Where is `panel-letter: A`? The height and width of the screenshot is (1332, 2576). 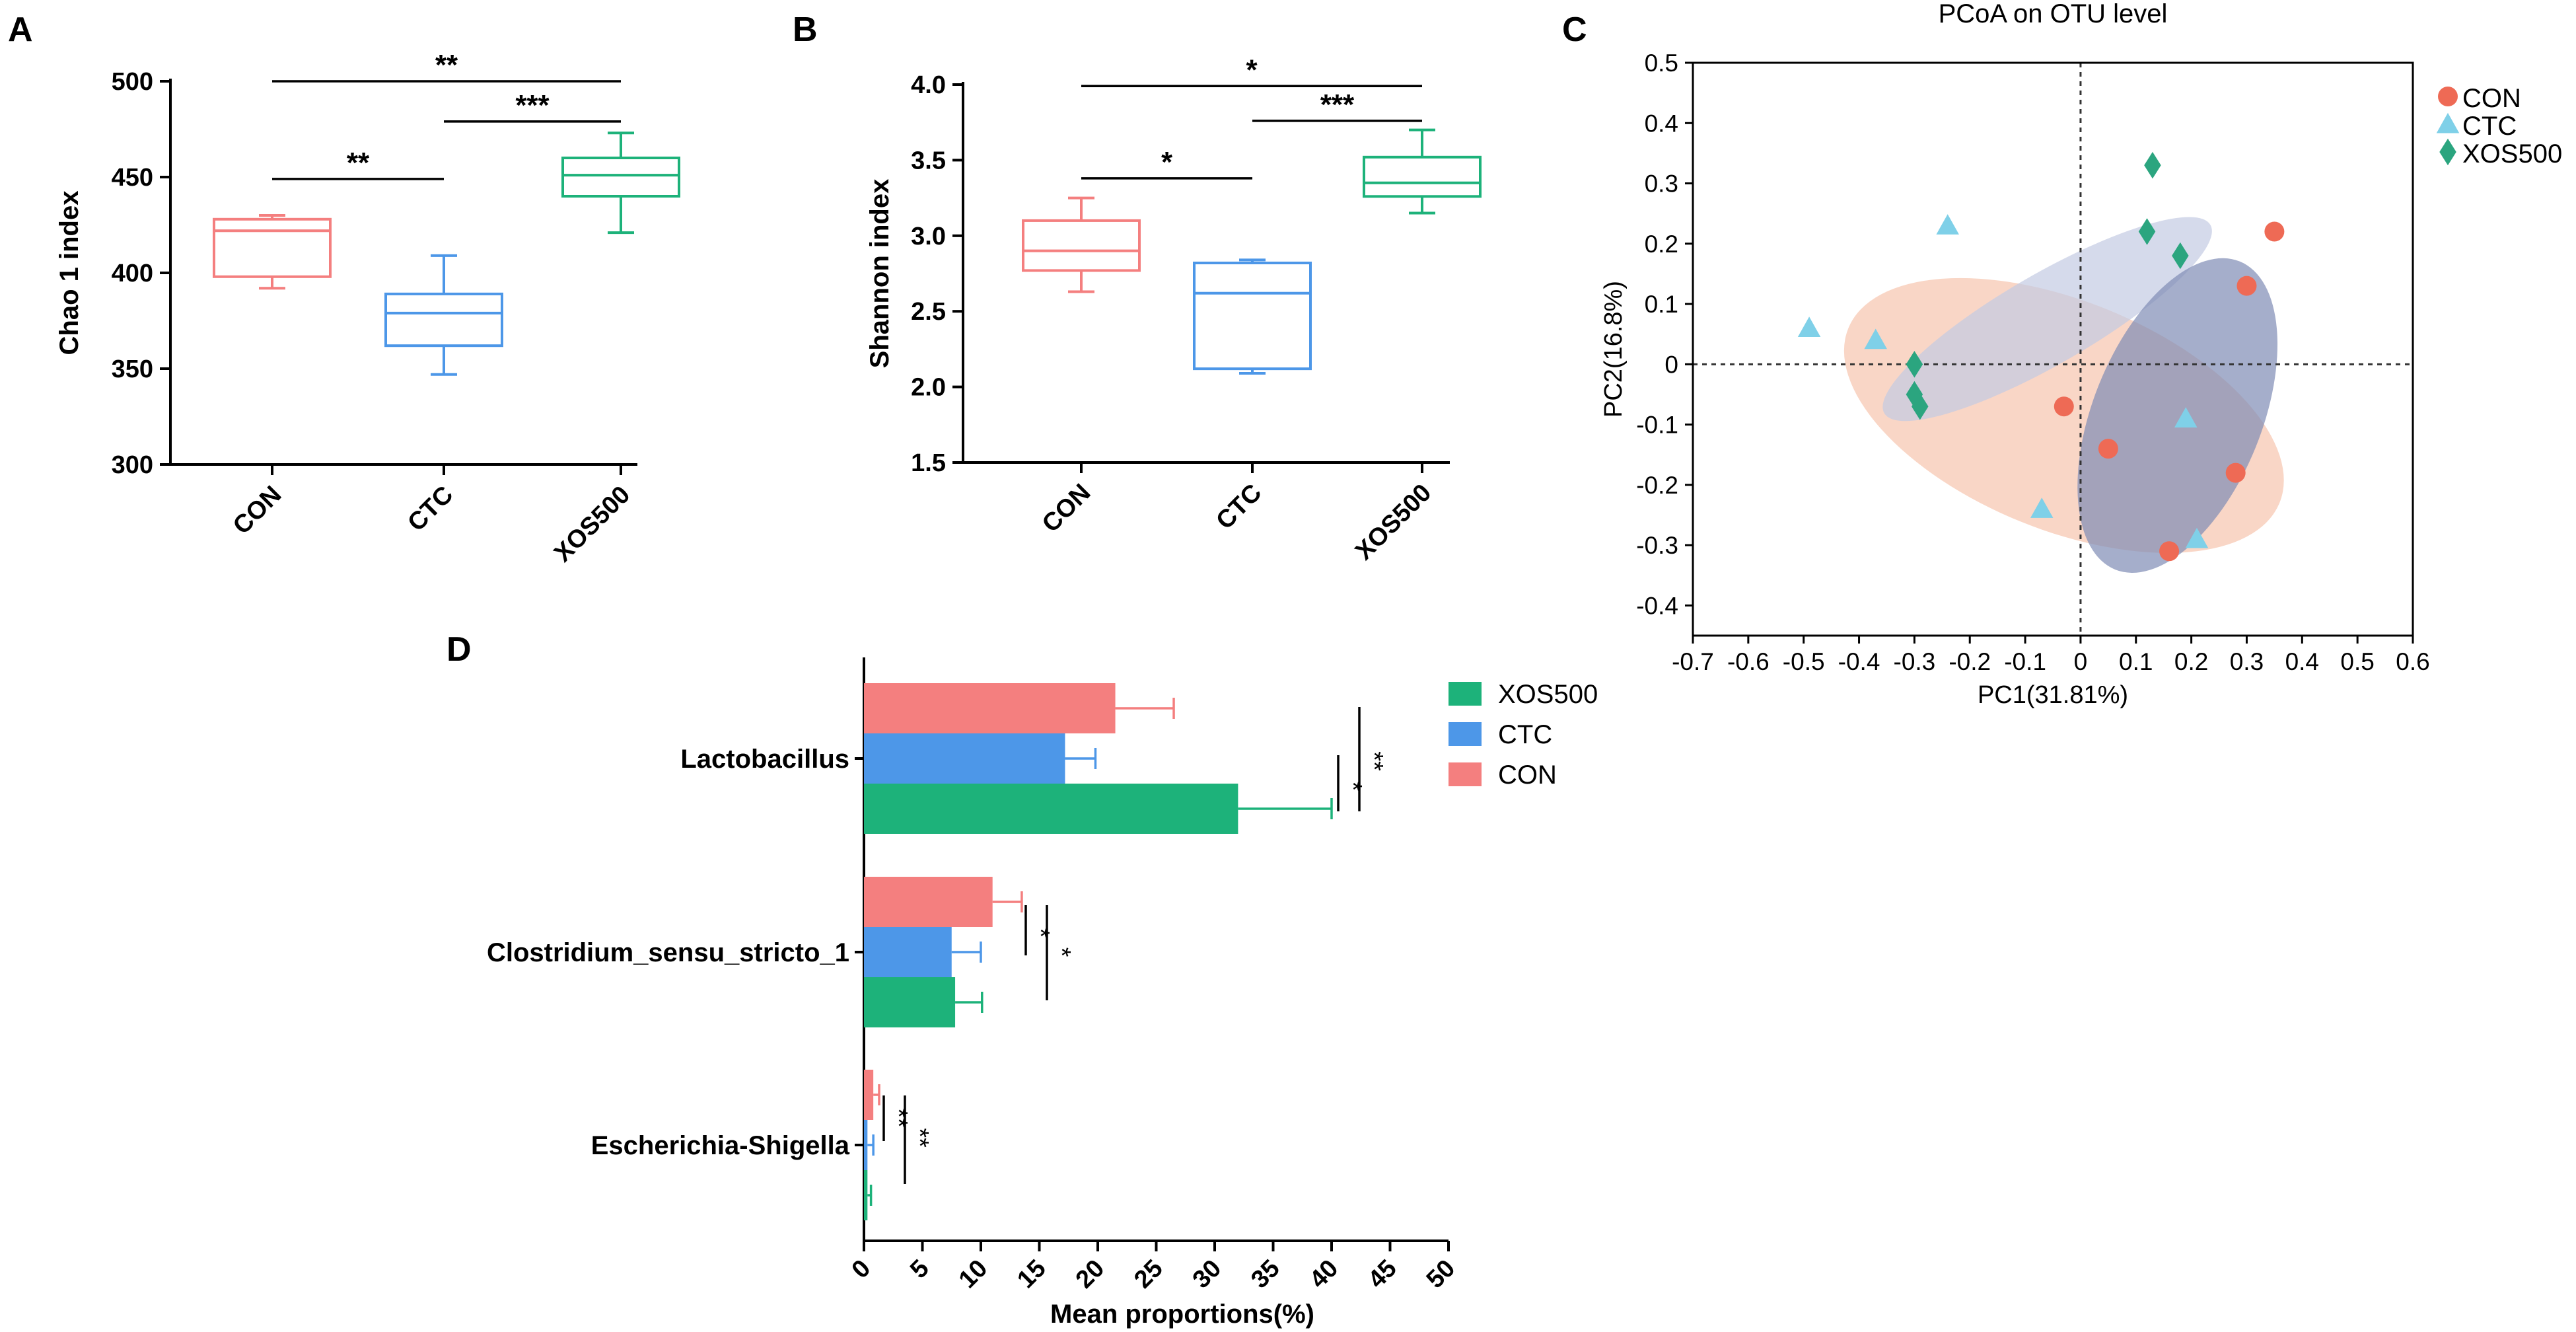 panel-letter: A is located at coordinates (21, 30).